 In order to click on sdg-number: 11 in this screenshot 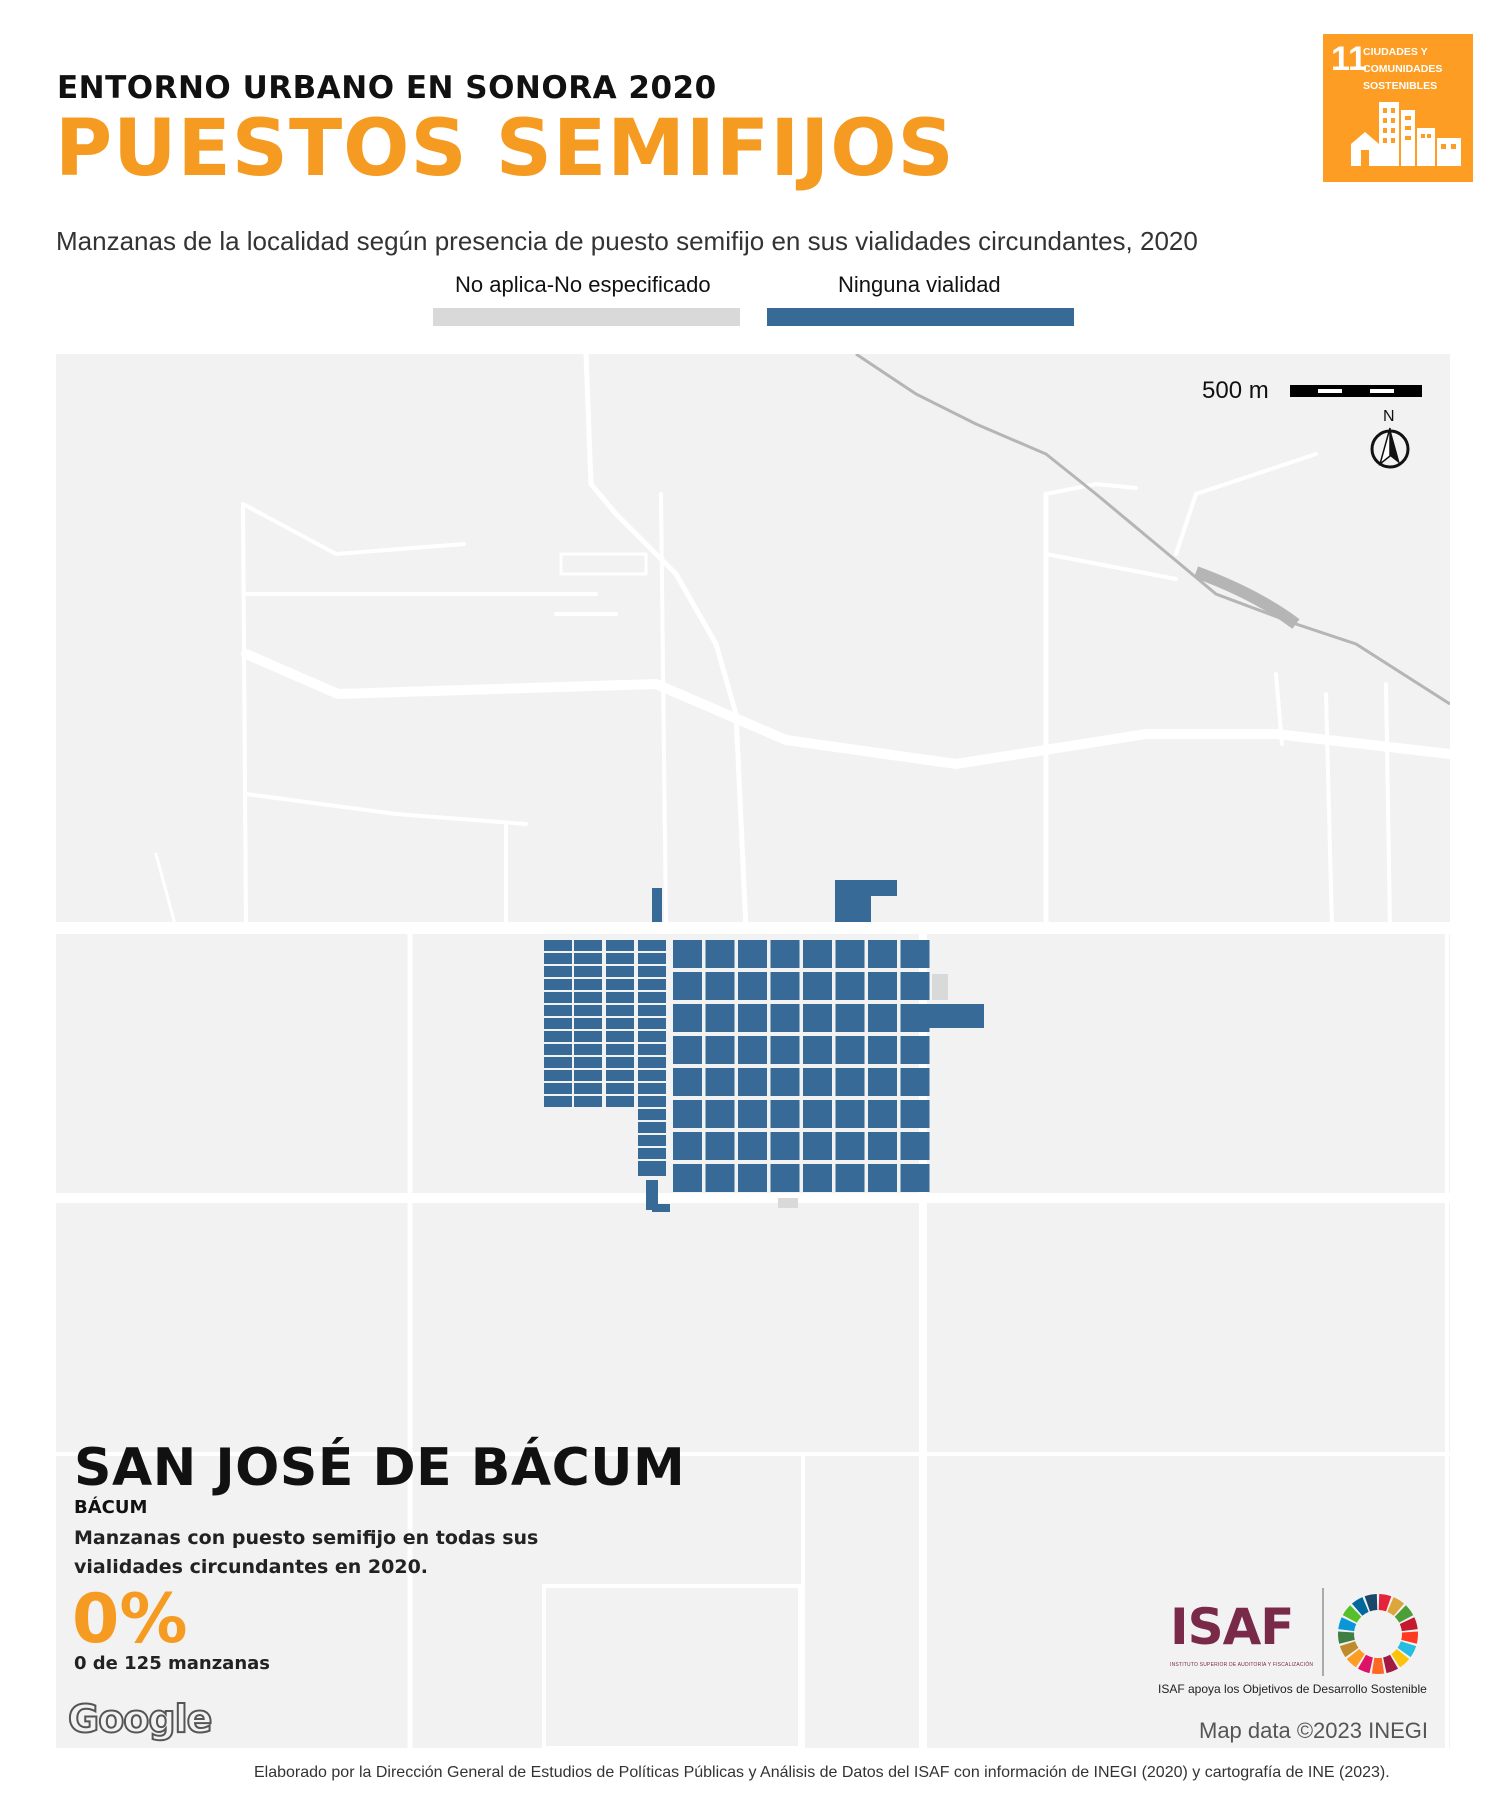, I will do `click(1349, 59)`.